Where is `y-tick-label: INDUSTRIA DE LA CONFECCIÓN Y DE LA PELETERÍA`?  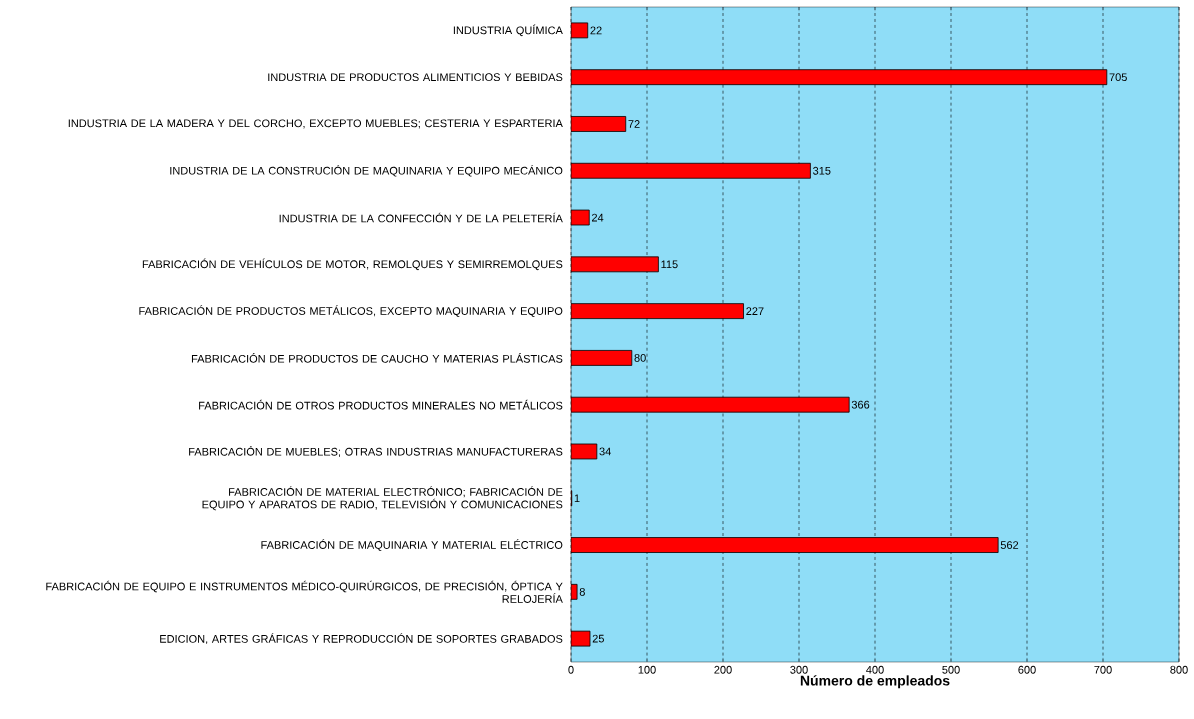 y-tick-label: INDUSTRIA DE LA CONFECCIÓN Y DE LA PELETERÍA is located at coordinates (421, 217).